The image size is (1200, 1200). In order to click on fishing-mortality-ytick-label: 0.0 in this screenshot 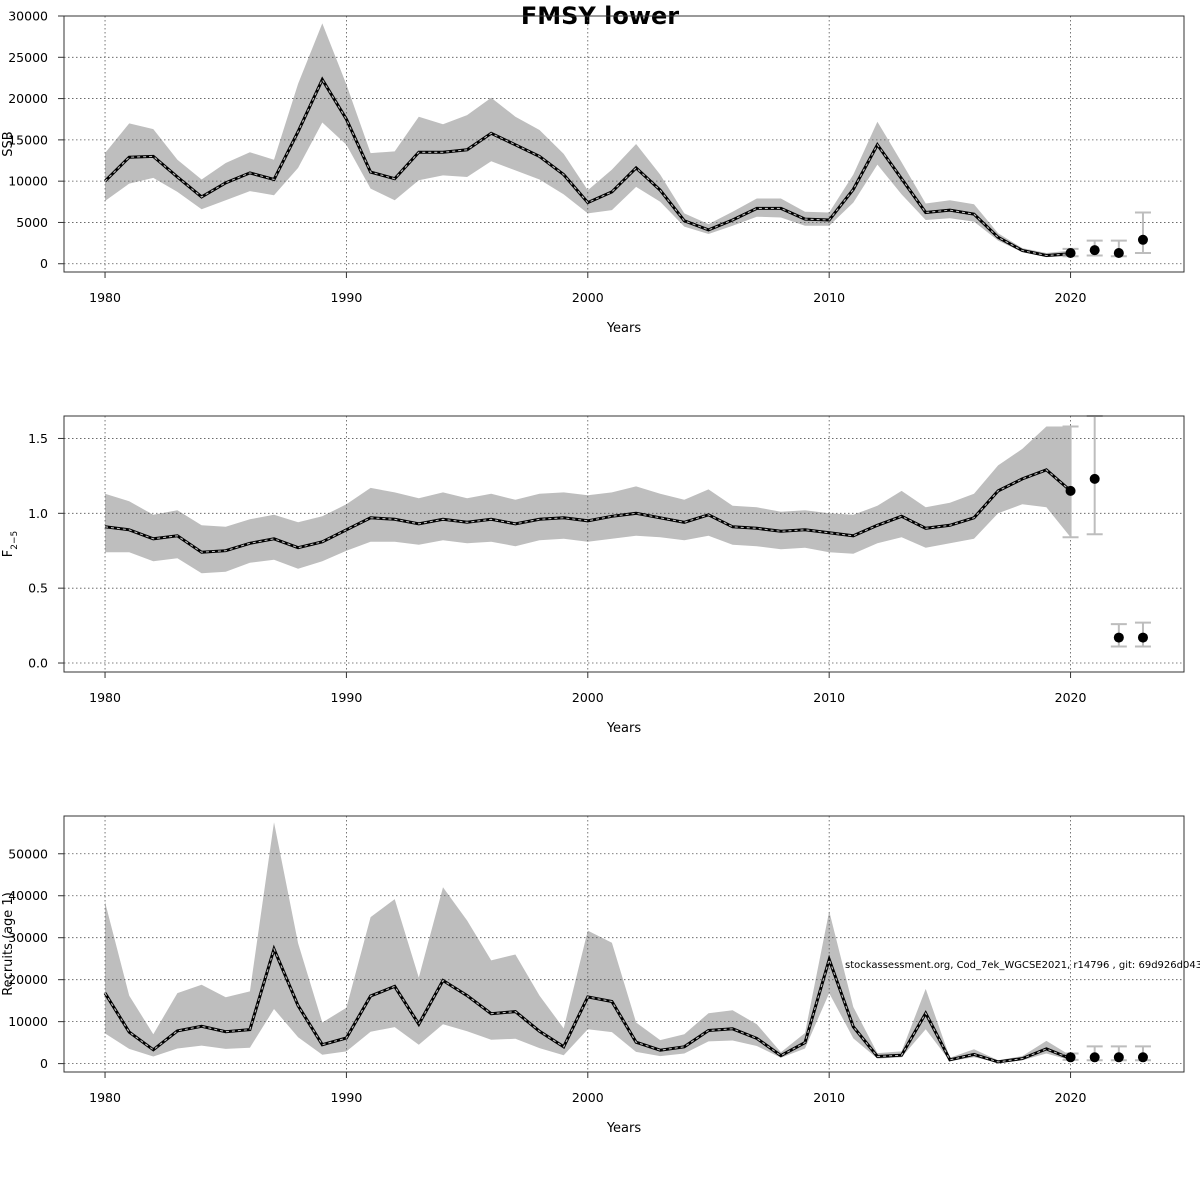, I will do `click(38, 663)`.